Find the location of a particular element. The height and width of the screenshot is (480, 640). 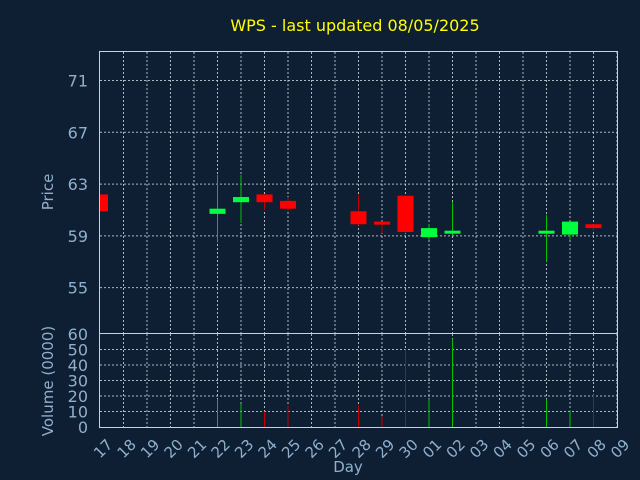

x-tick-label: 24 is located at coordinates (268, 449).